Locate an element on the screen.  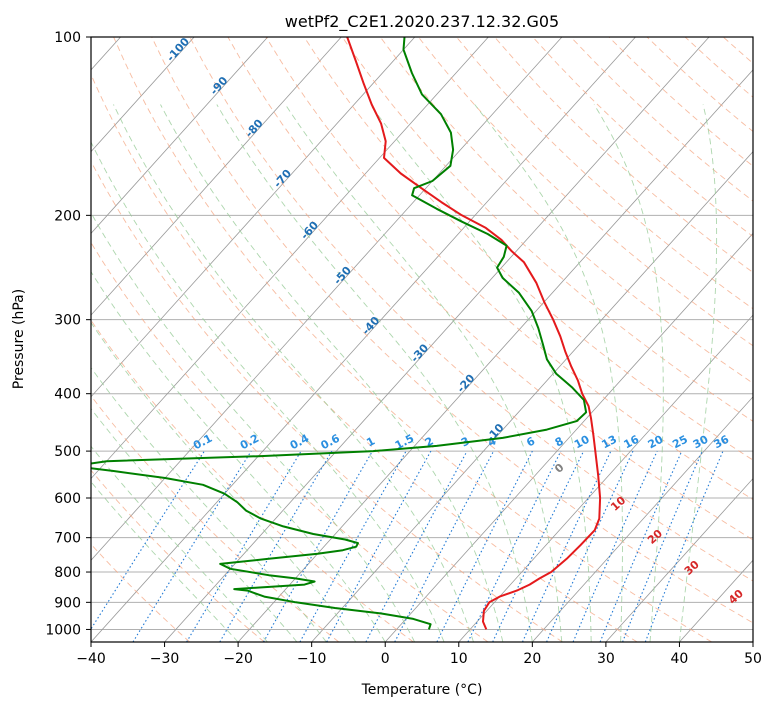
y-tick-label: 500 is located at coordinates (67, 452).